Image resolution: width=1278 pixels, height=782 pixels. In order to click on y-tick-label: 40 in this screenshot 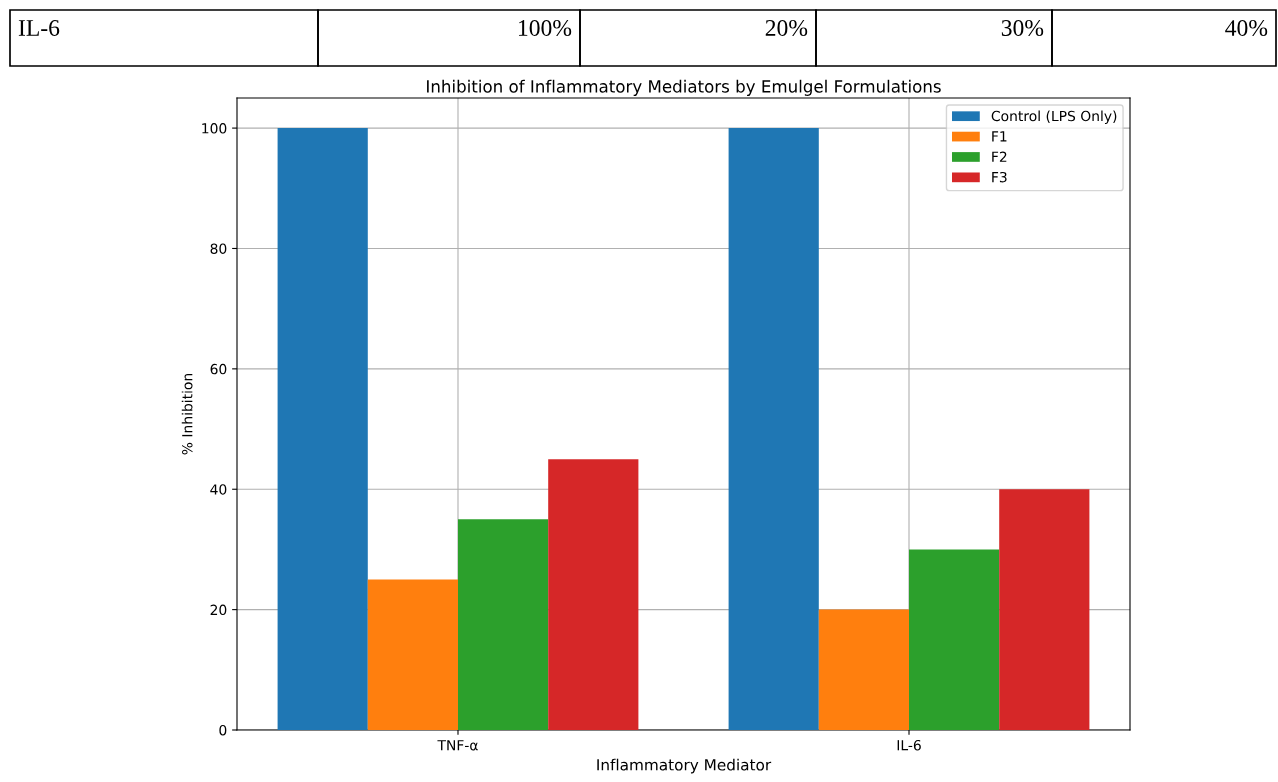, I will do `click(218, 489)`.